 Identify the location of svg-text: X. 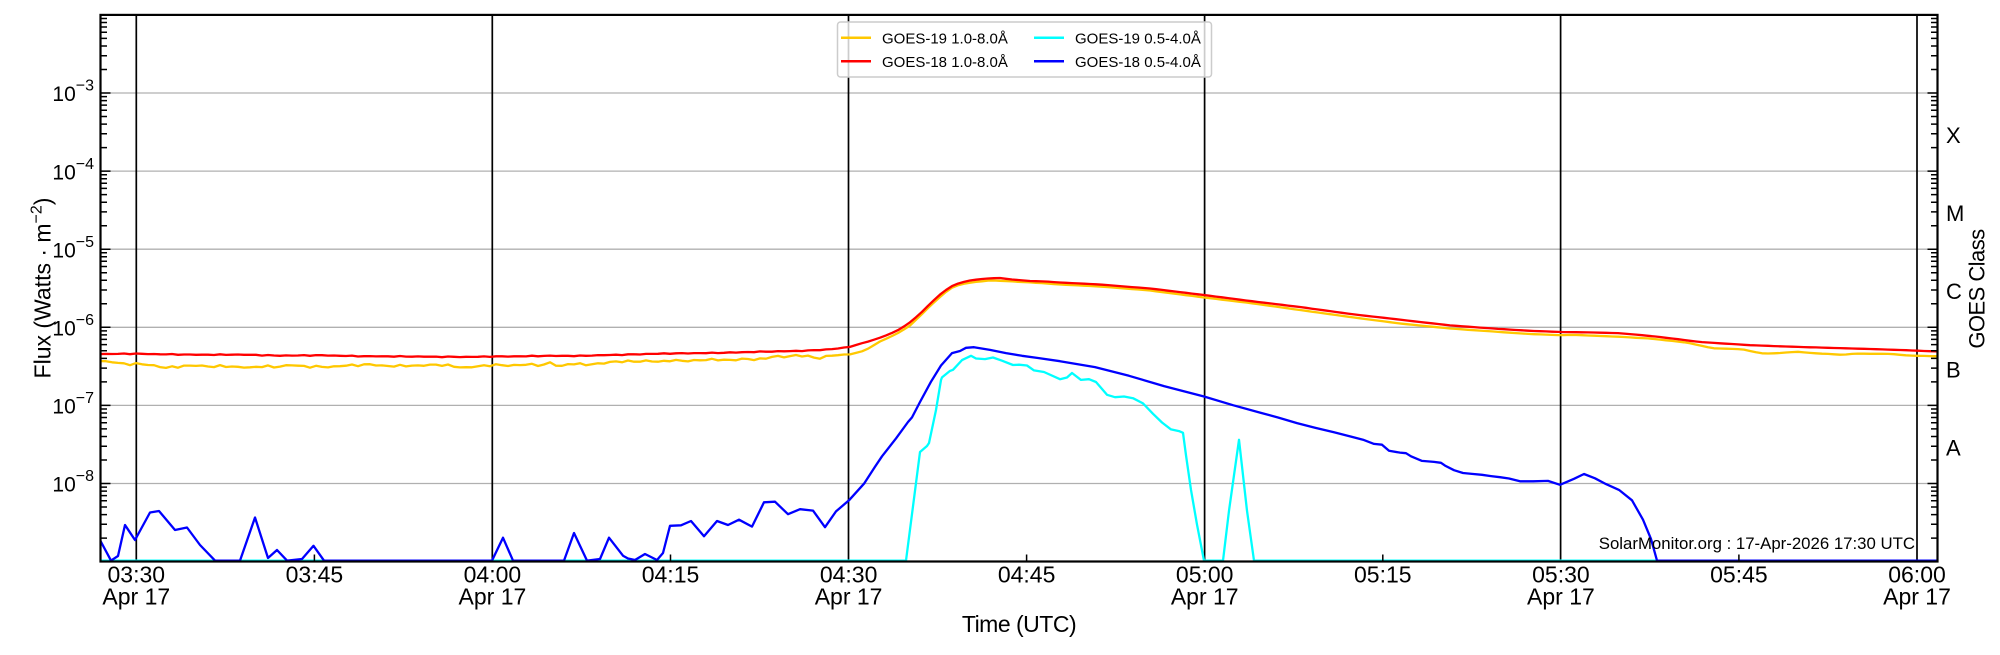
(1953, 135).